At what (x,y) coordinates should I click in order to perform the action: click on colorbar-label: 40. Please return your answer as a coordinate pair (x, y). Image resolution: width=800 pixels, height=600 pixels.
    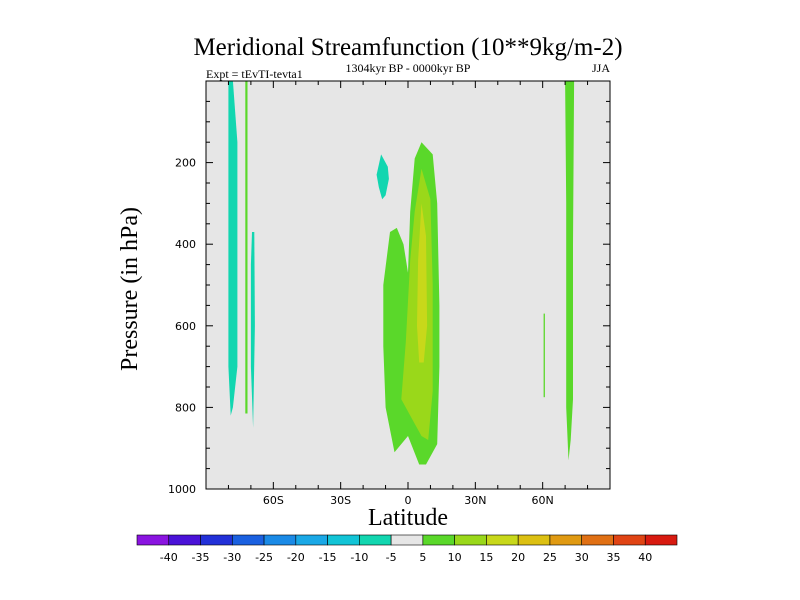
    Looking at the image, I should click on (645, 557).